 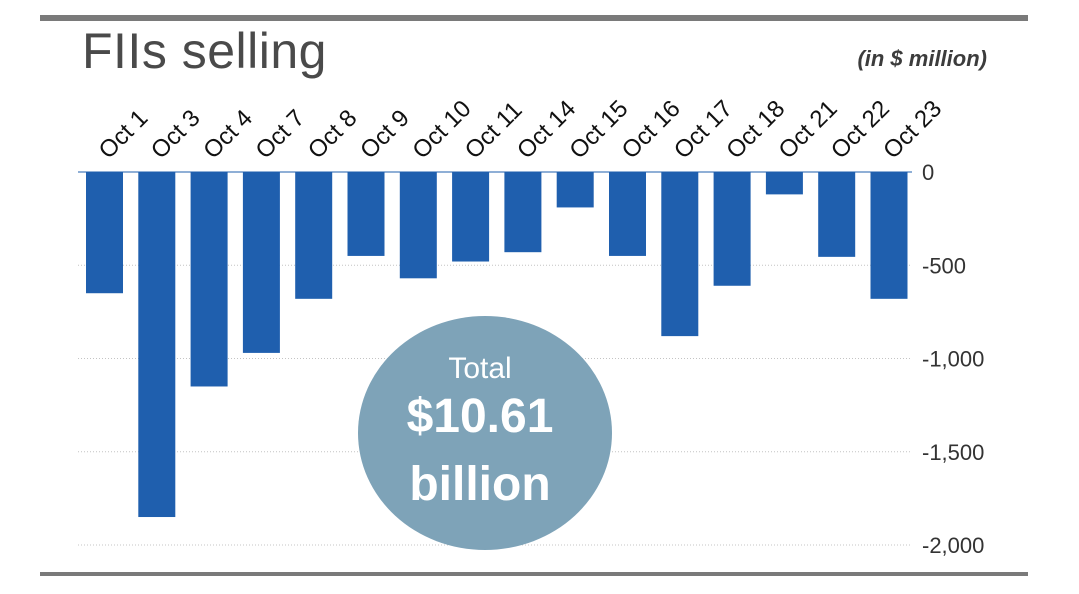 What do you see at coordinates (534, 574) in the screenshot?
I see `bottom-rule` at bounding box center [534, 574].